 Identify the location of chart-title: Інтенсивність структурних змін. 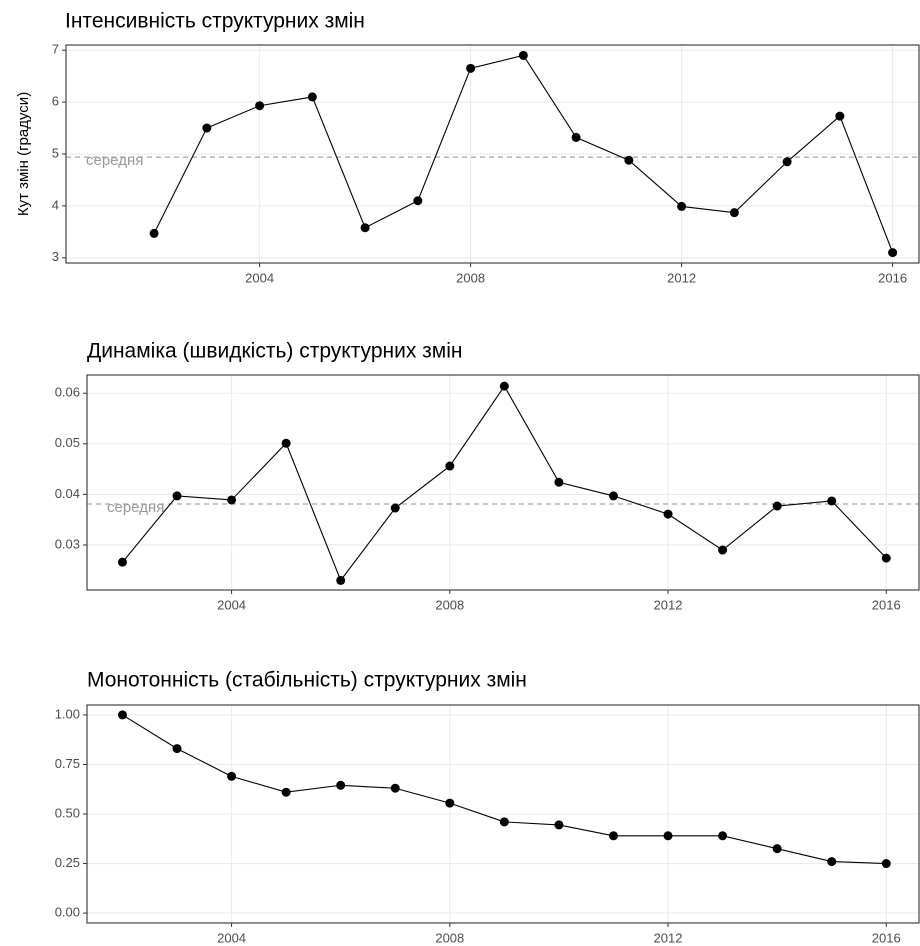
(215, 21).